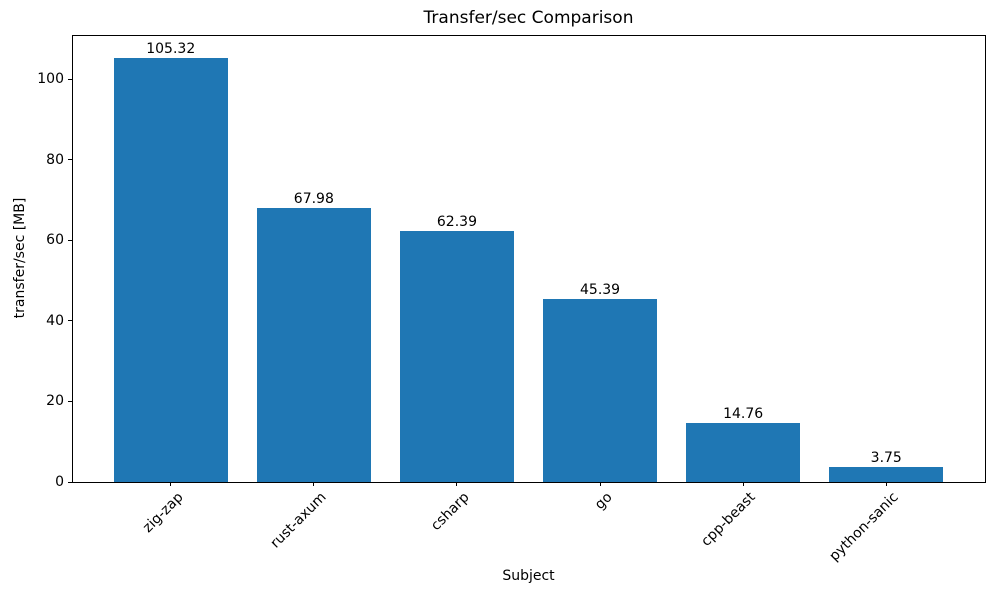  I want to click on x-tick-label: rust-axum, so click(298, 520).